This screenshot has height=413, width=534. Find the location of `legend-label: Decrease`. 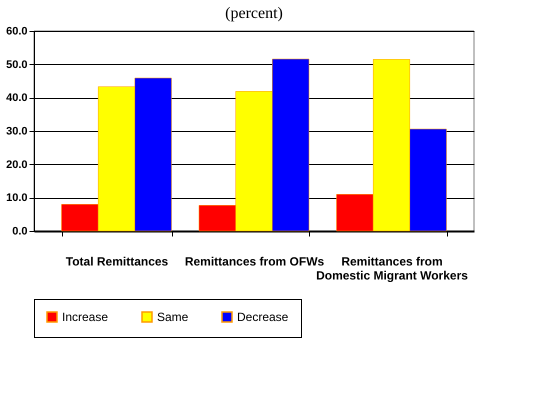

legend-label: Decrease is located at coordinates (263, 317).